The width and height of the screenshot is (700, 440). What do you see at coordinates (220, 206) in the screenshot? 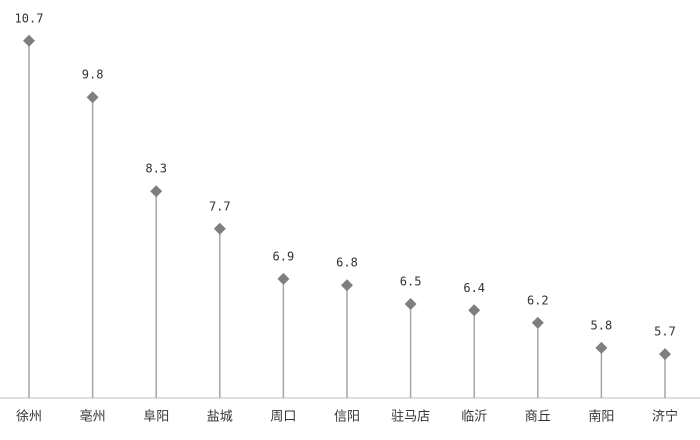
I see `value-label: 7.7` at bounding box center [220, 206].